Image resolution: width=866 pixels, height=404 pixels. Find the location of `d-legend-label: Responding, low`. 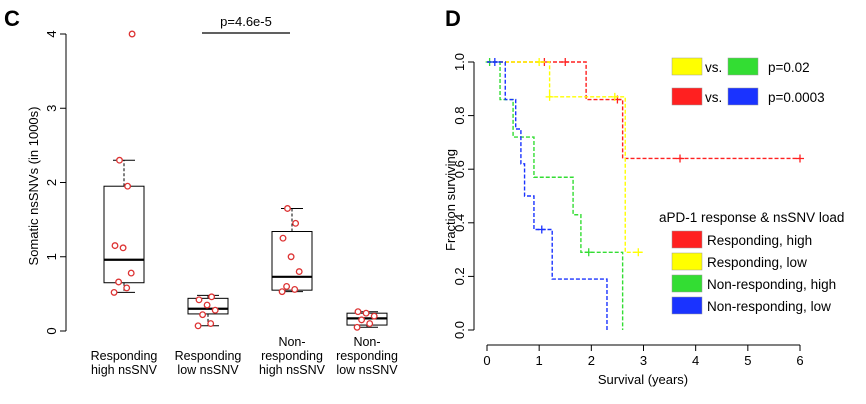

d-legend-label: Responding, low is located at coordinates (757, 262).